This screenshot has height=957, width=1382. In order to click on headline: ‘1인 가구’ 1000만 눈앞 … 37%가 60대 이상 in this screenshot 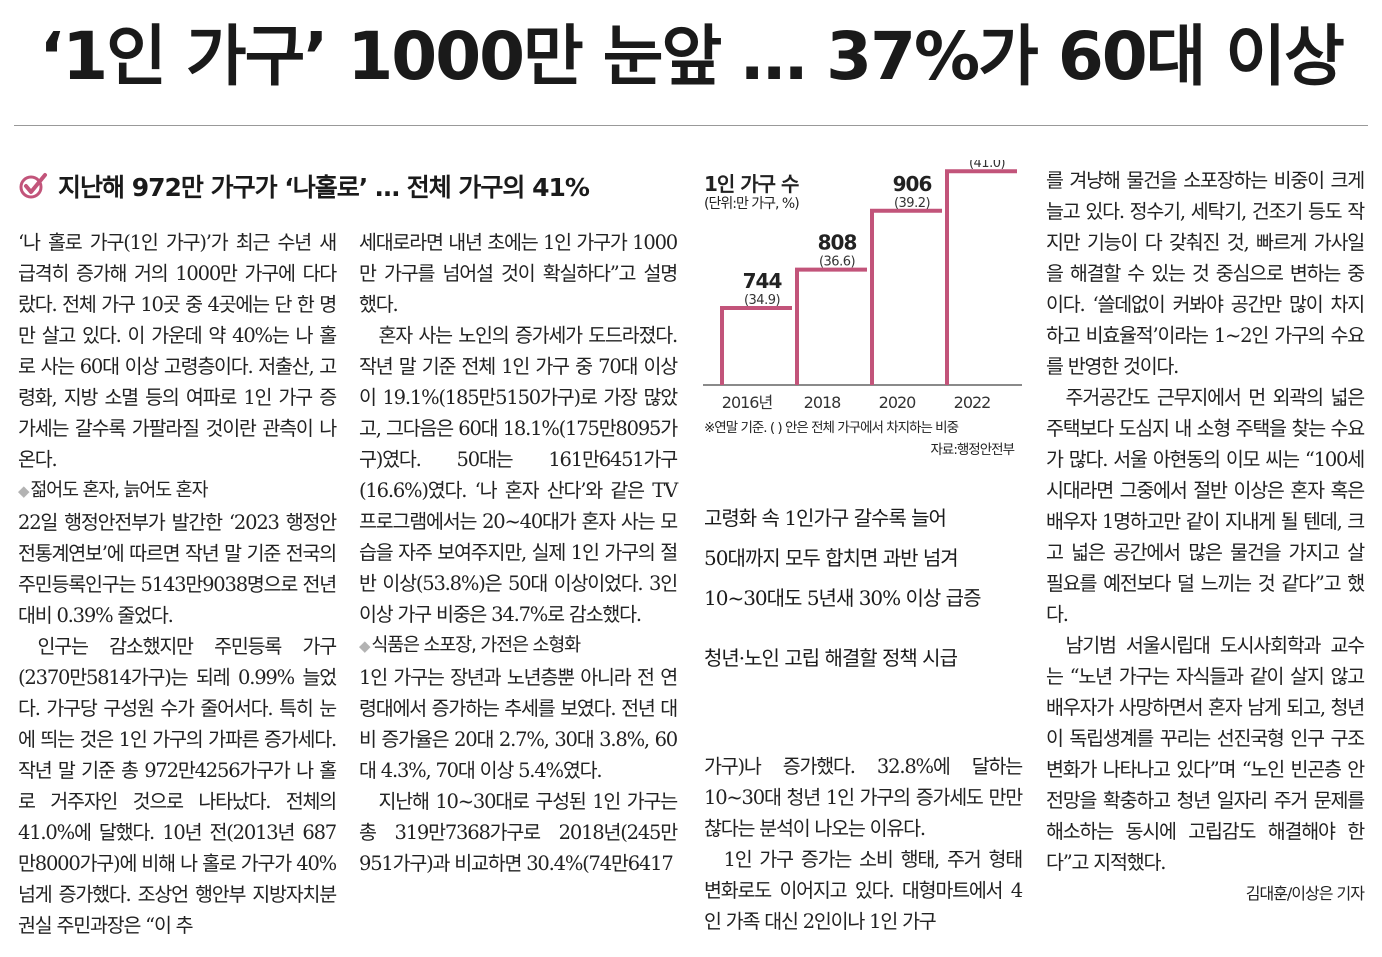, I will do `click(692, 56)`.